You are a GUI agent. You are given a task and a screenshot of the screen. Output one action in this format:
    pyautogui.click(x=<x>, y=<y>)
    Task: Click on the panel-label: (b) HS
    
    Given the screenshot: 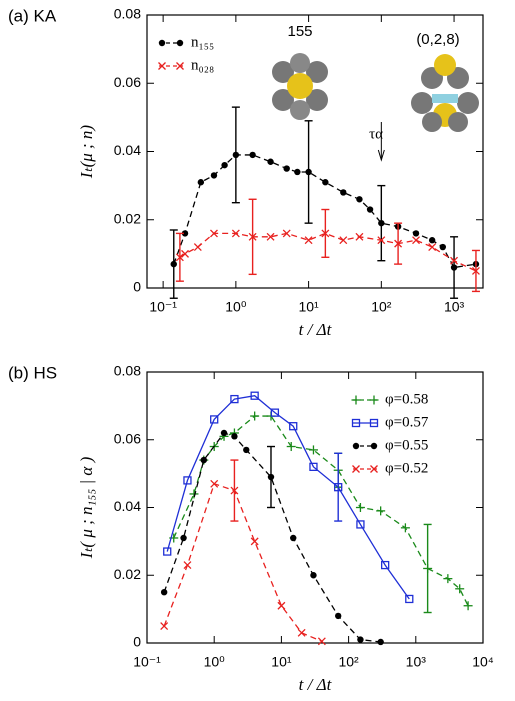 What is the action you would take?
    pyautogui.click(x=32, y=372)
    